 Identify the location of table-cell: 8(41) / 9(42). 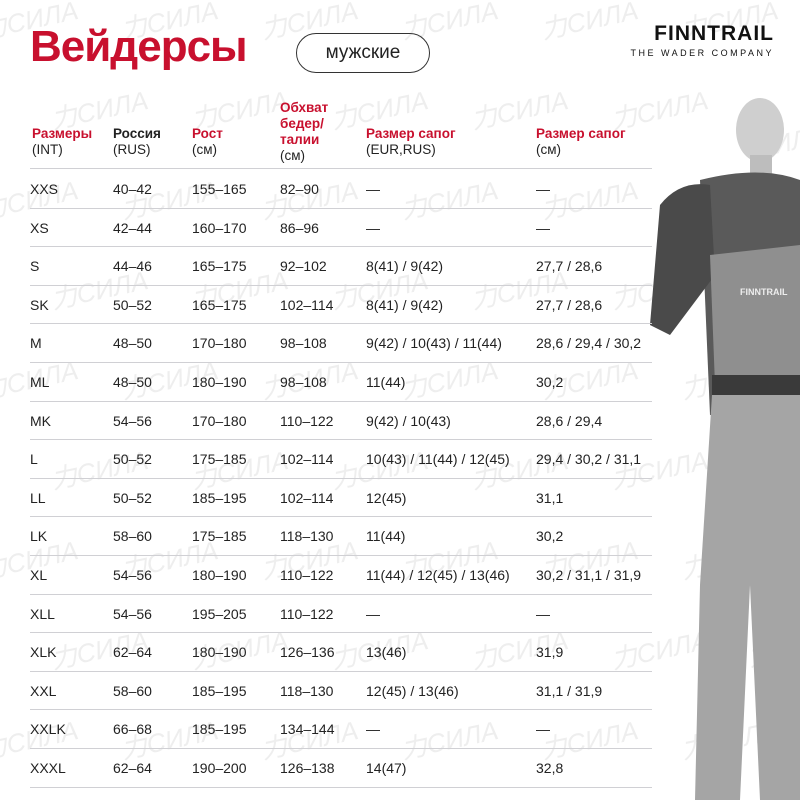
(405, 266).